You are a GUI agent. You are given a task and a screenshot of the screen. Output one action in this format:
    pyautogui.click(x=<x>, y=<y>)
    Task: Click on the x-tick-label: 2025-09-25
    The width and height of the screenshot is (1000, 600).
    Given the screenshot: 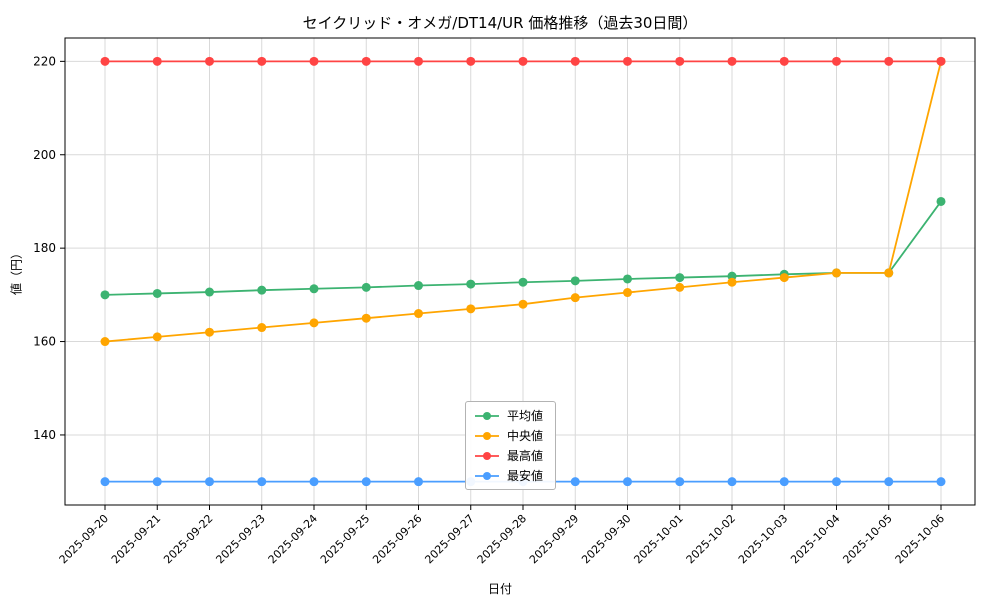 What is the action you would take?
    pyautogui.click(x=345, y=539)
    